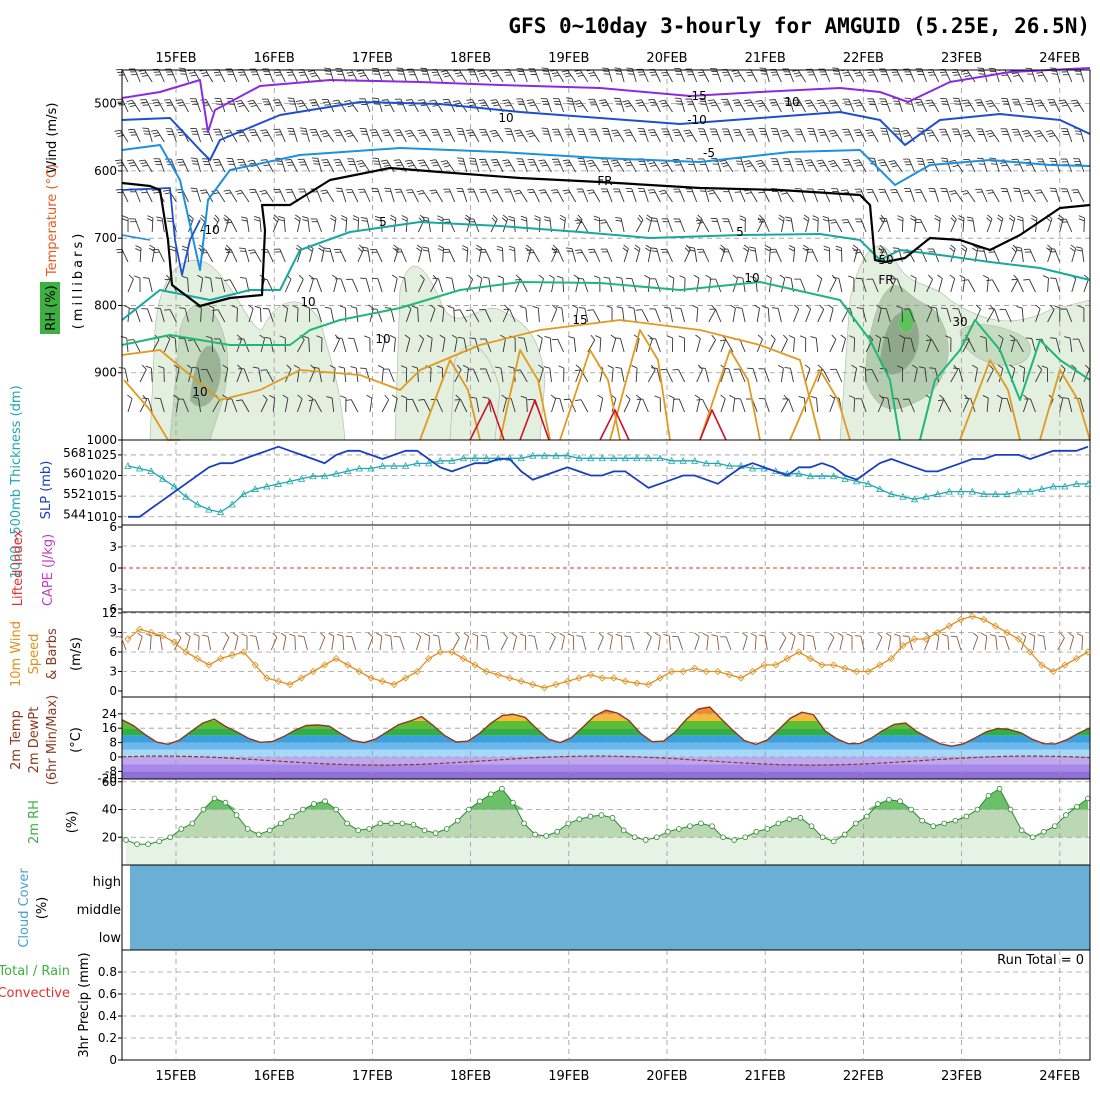  What do you see at coordinates (113, 672) in the screenshot?
I see `tick-label-3: 3` at bounding box center [113, 672].